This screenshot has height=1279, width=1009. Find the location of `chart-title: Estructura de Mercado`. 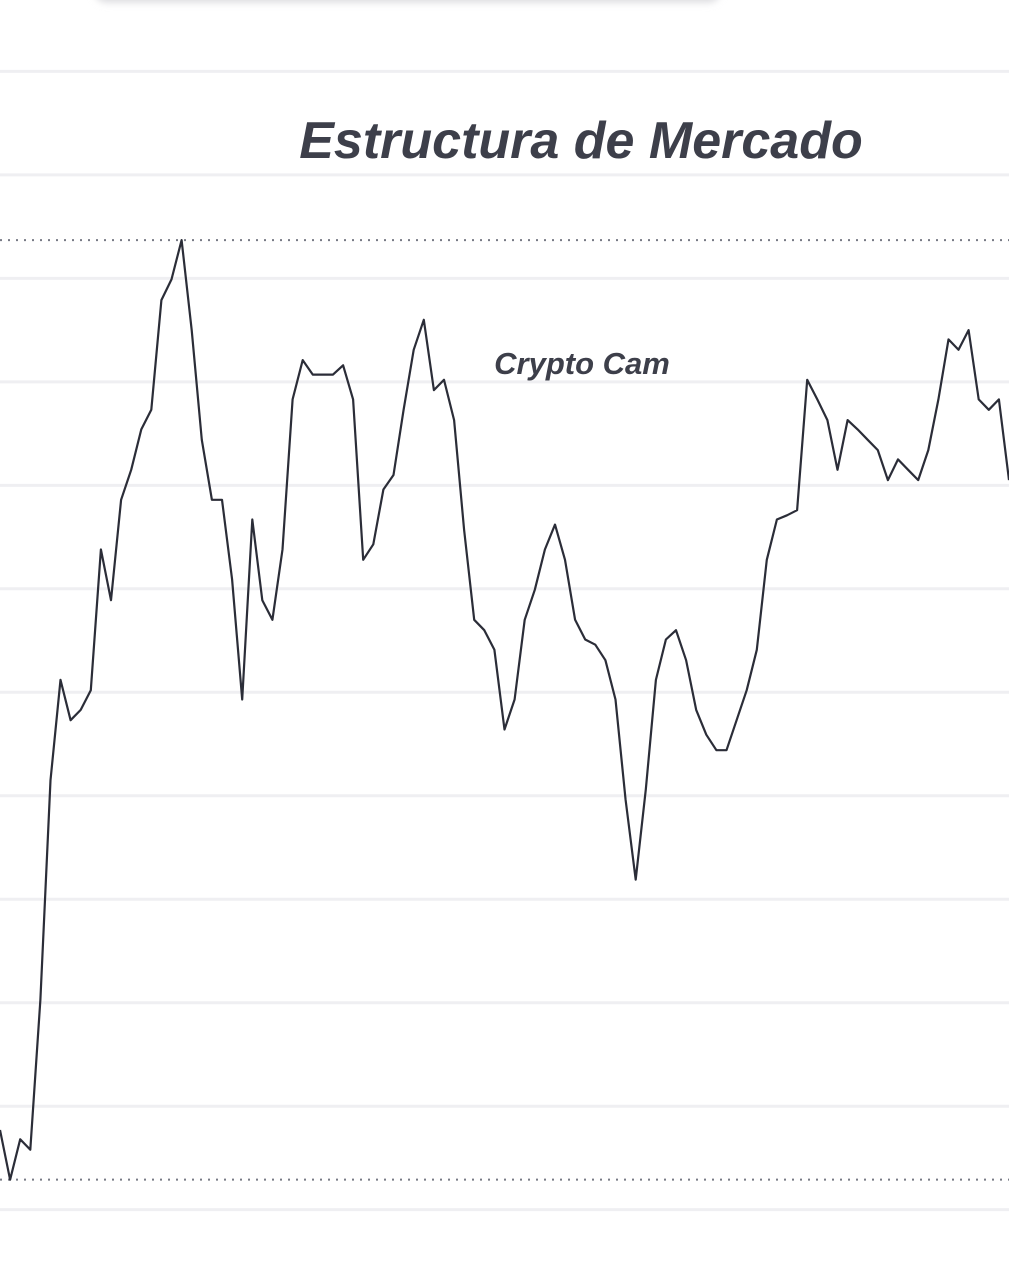

chart-title: Estructura de Mercado is located at coordinates (581, 141).